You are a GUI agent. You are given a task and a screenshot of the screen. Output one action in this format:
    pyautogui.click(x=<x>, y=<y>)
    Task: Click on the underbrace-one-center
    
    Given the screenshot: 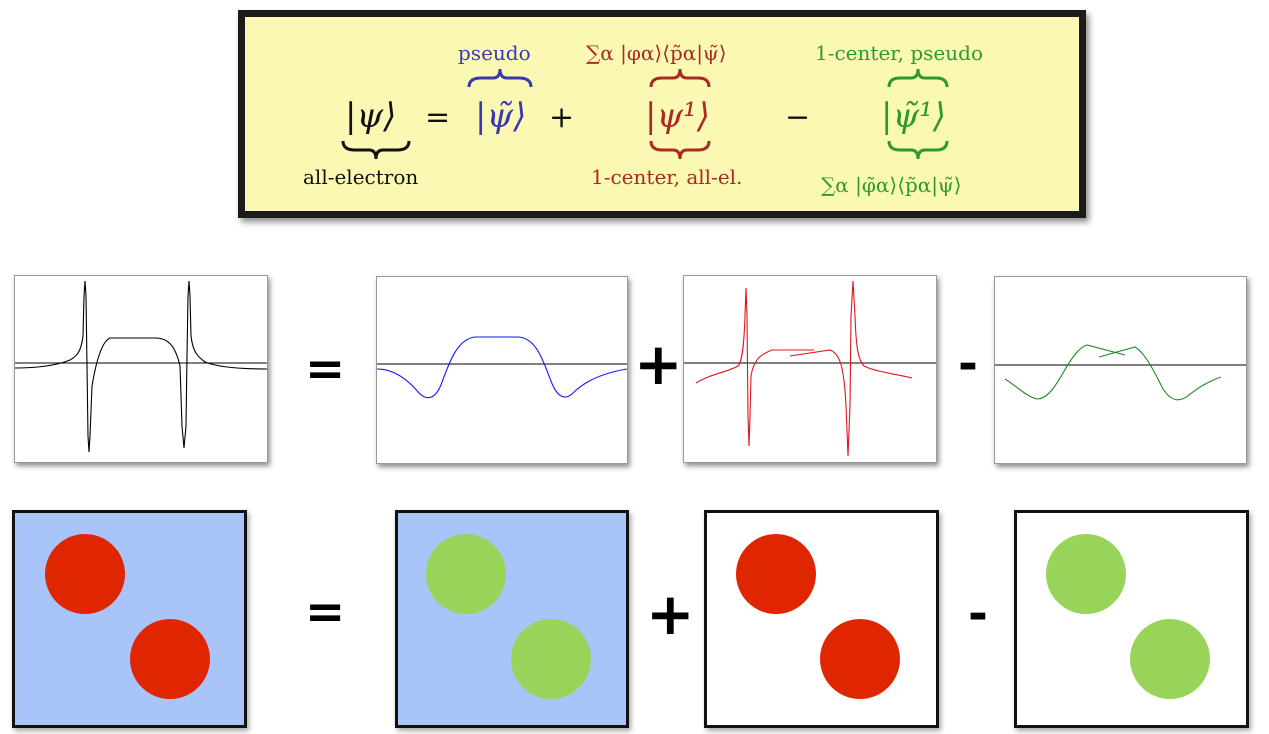 What is the action you would take?
    pyautogui.click(x=680, y=150)
    